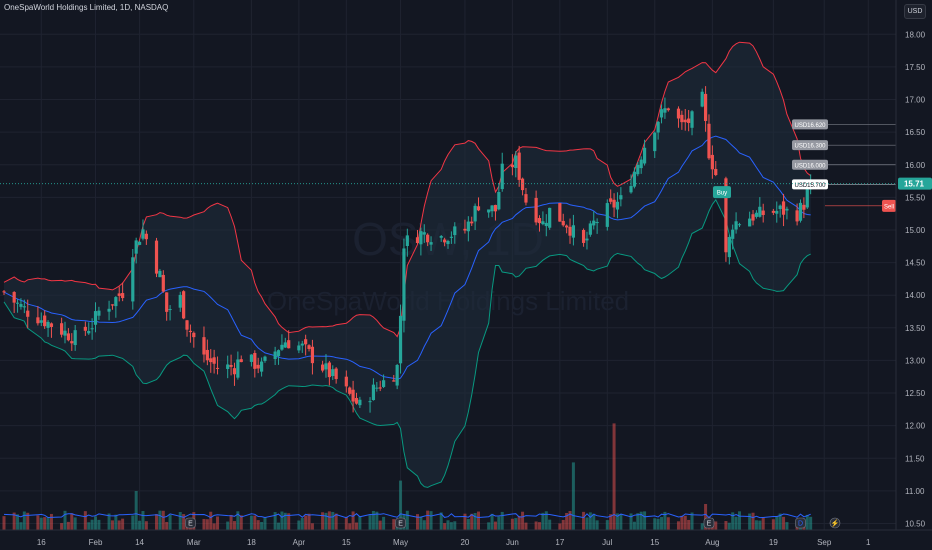 Image resolution: width=932 pixels, height=550 pixels. I want to click on time-tick-label: 16, so click(41, 542).